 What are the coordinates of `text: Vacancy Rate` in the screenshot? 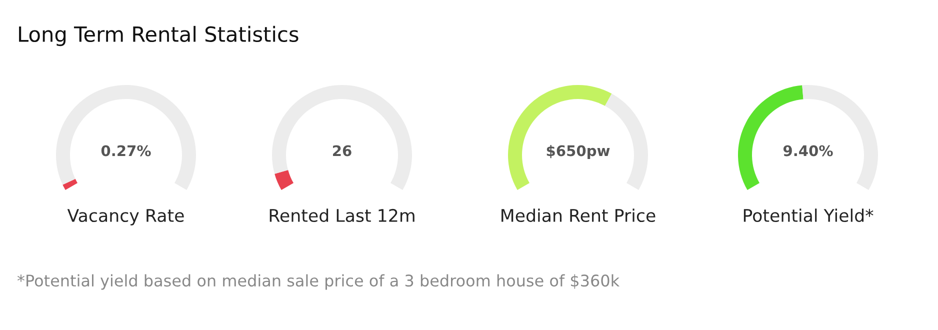 It's located at (125, 217).